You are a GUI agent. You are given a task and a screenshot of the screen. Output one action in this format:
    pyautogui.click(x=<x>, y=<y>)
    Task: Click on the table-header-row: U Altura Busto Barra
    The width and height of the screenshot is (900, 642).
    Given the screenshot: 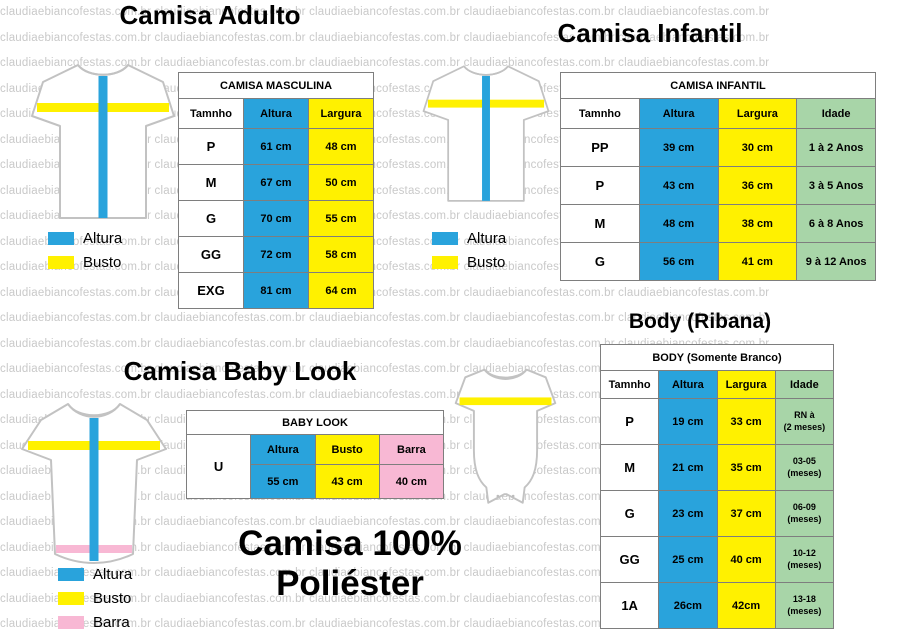 What is the action you would take?
    pyautogui.click(x=315, y=466)
    